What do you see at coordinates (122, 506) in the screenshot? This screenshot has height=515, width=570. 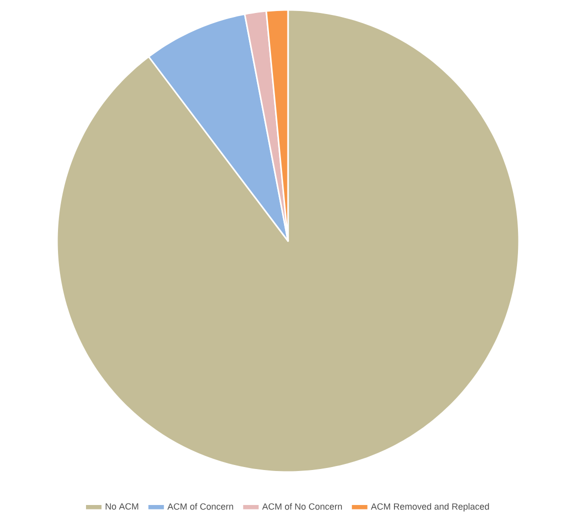 I see `legend-label: No ACM` at bounding box center [122, 506].